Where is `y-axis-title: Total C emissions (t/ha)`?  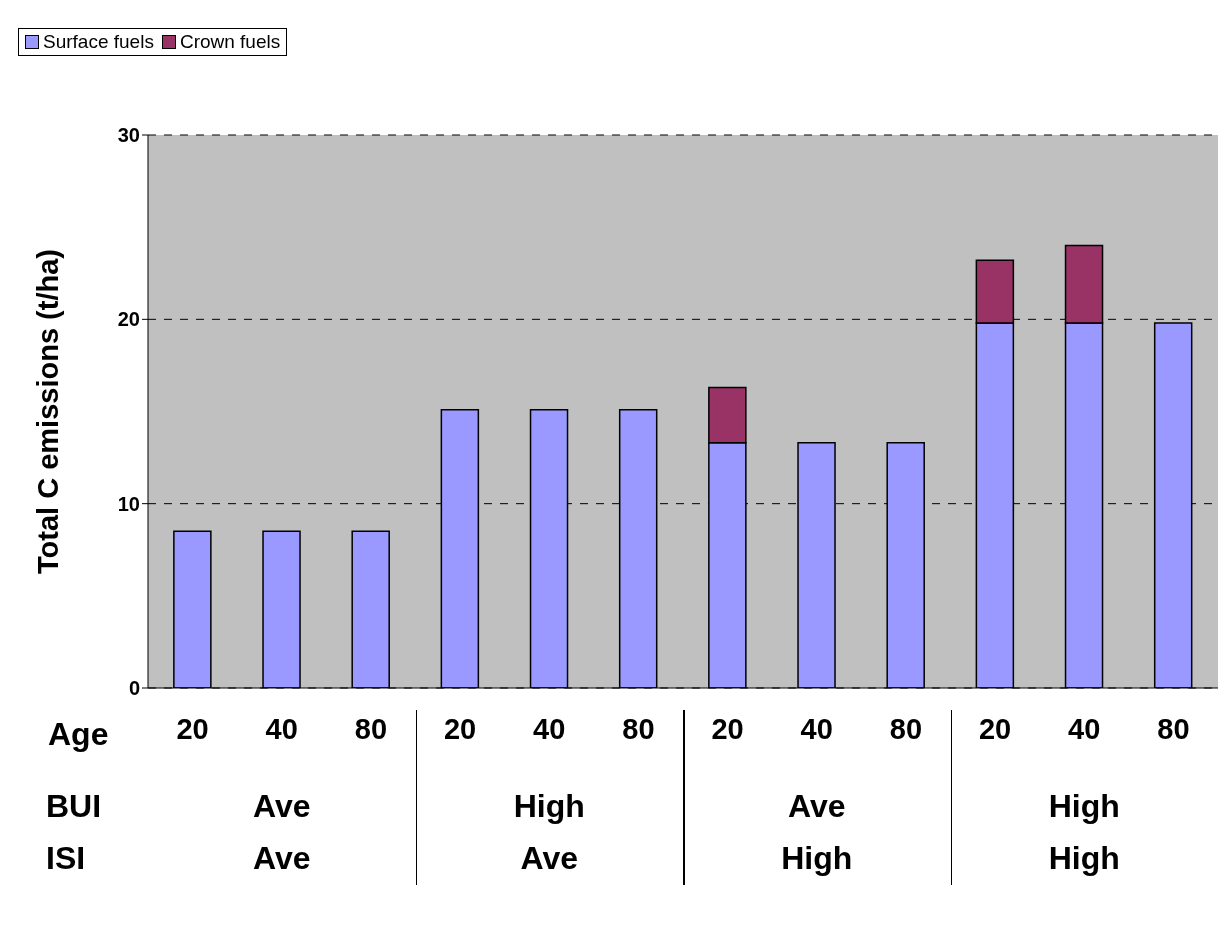 y-axis-title: Total C emissions (t/ha) is located at coordinates (48, 411).